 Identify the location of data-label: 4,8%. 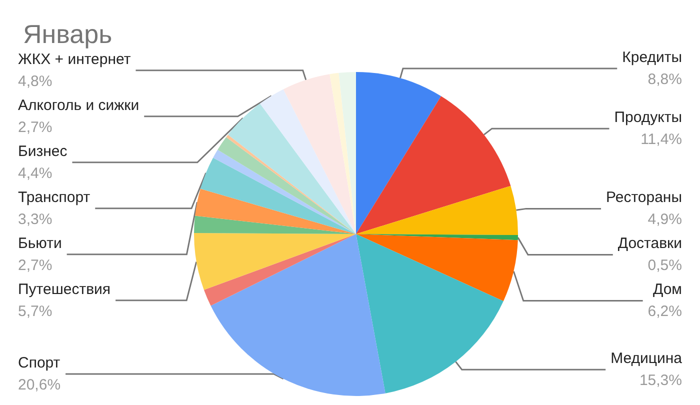
(35, 81).